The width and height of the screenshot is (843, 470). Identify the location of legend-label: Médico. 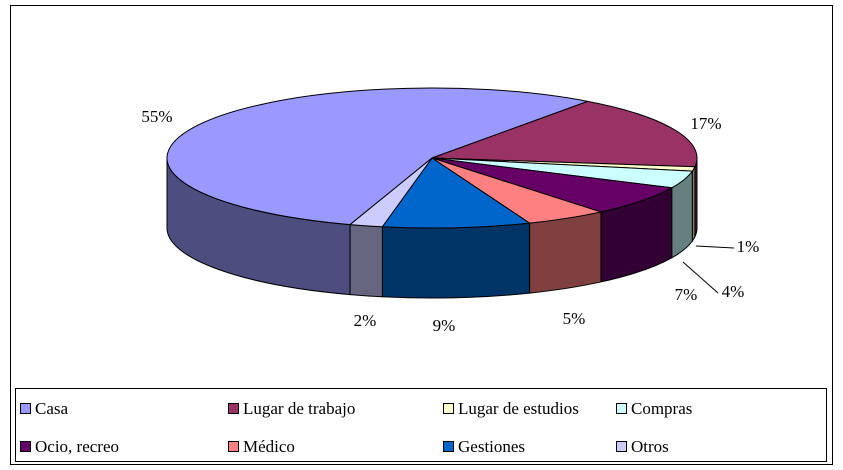
(269, 446).